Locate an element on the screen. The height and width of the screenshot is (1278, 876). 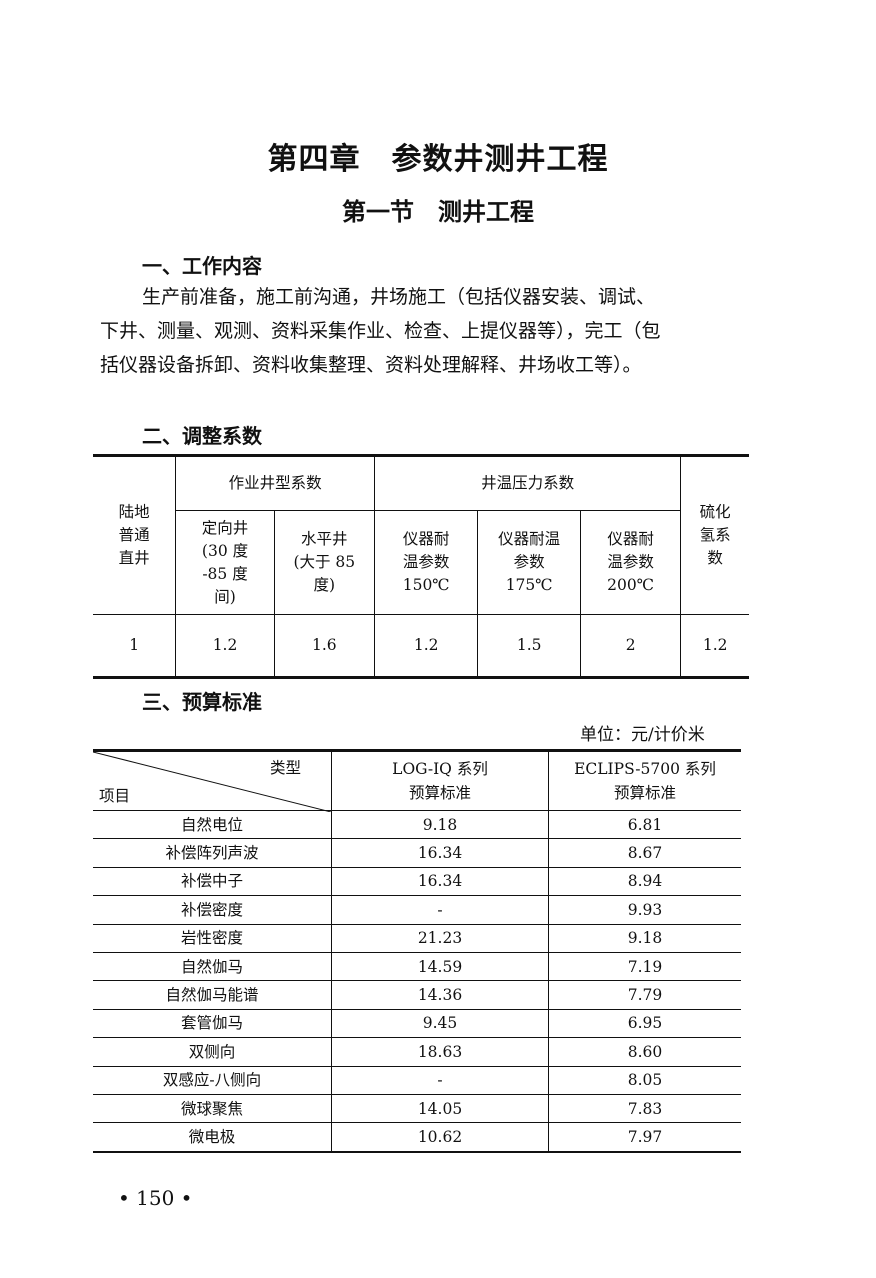
item-cell: 双侧向 is located at coordinates (212, 1052).